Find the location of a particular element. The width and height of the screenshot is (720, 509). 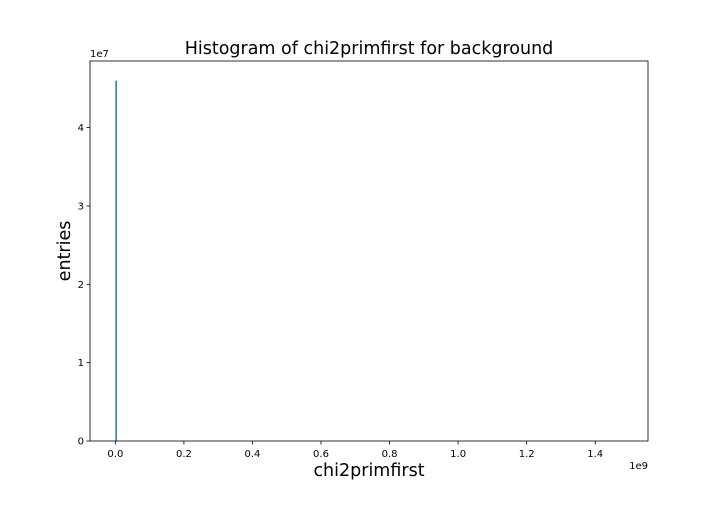

x-tick-label: 0.0 is located at coordinates (115, 454).